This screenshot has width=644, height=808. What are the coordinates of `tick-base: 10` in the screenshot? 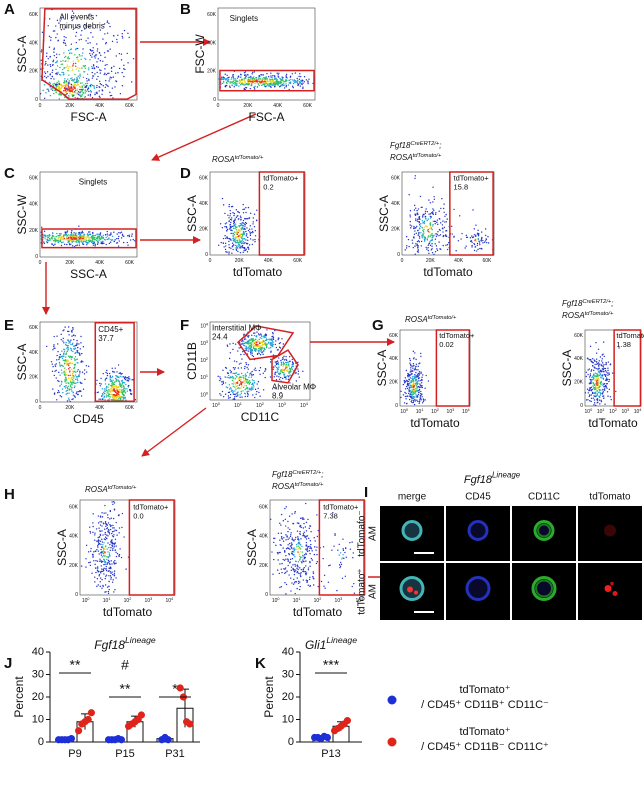 It's located at (419, 412).